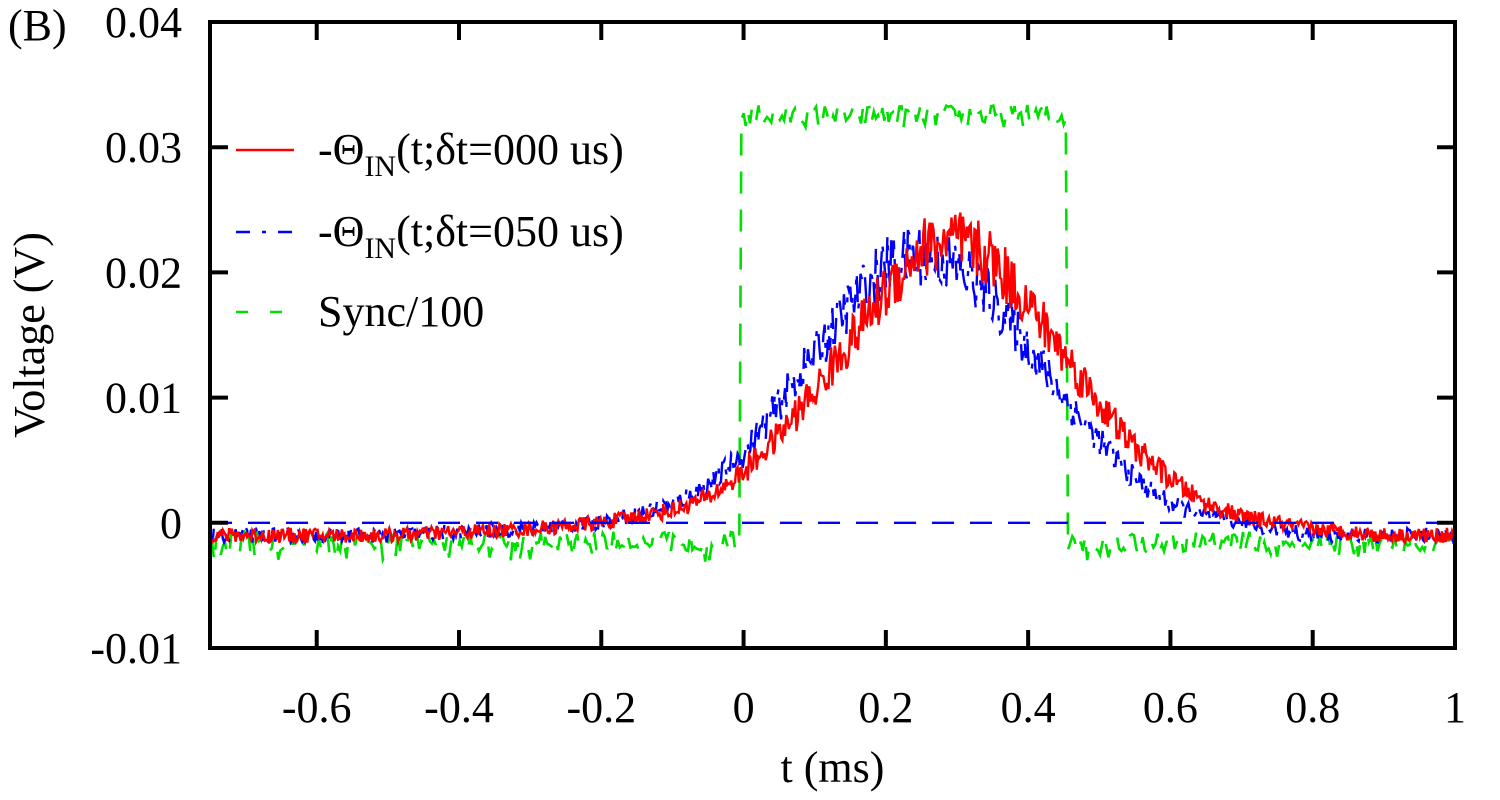 The width and height of the screenshot is (1500, 800). What do you see at coordinates (401, 311) in the screenshot?
I see `legend-label-2: Sync/100` at bounding box center [401, 311].